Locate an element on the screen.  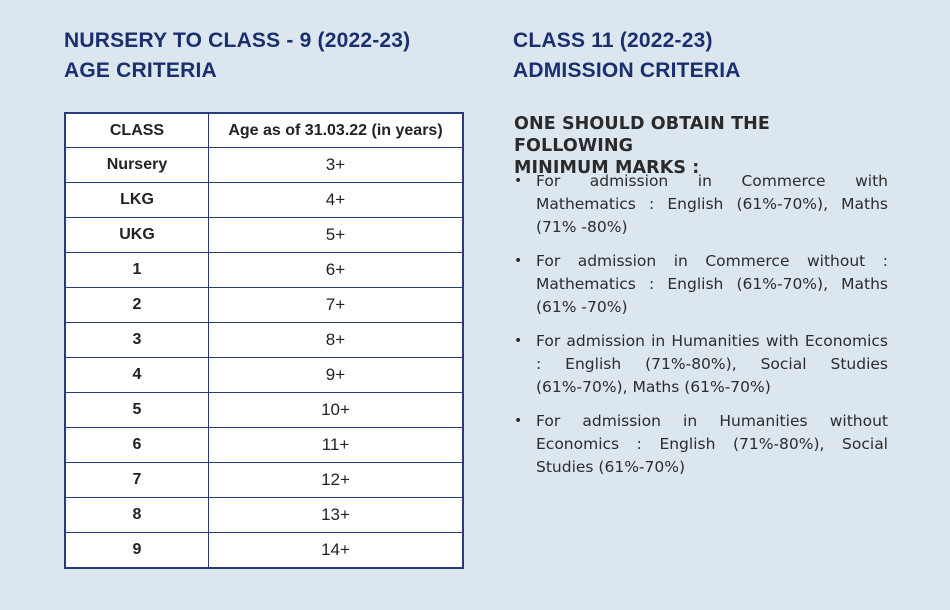
table-row: 7 12+ is located at coordinates (264, 480).